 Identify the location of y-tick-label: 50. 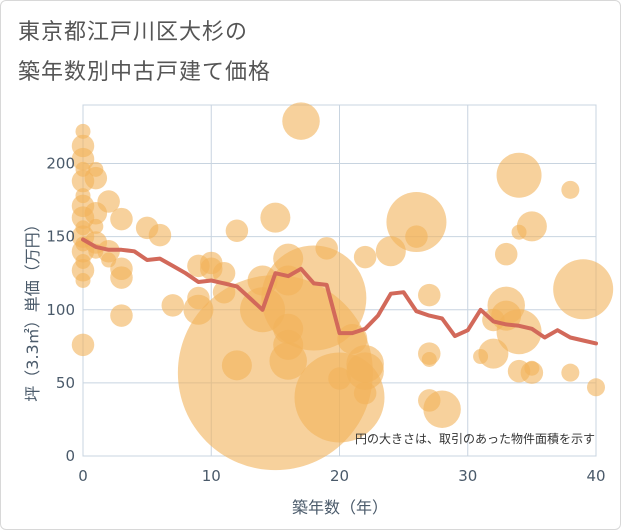
(65, 383).